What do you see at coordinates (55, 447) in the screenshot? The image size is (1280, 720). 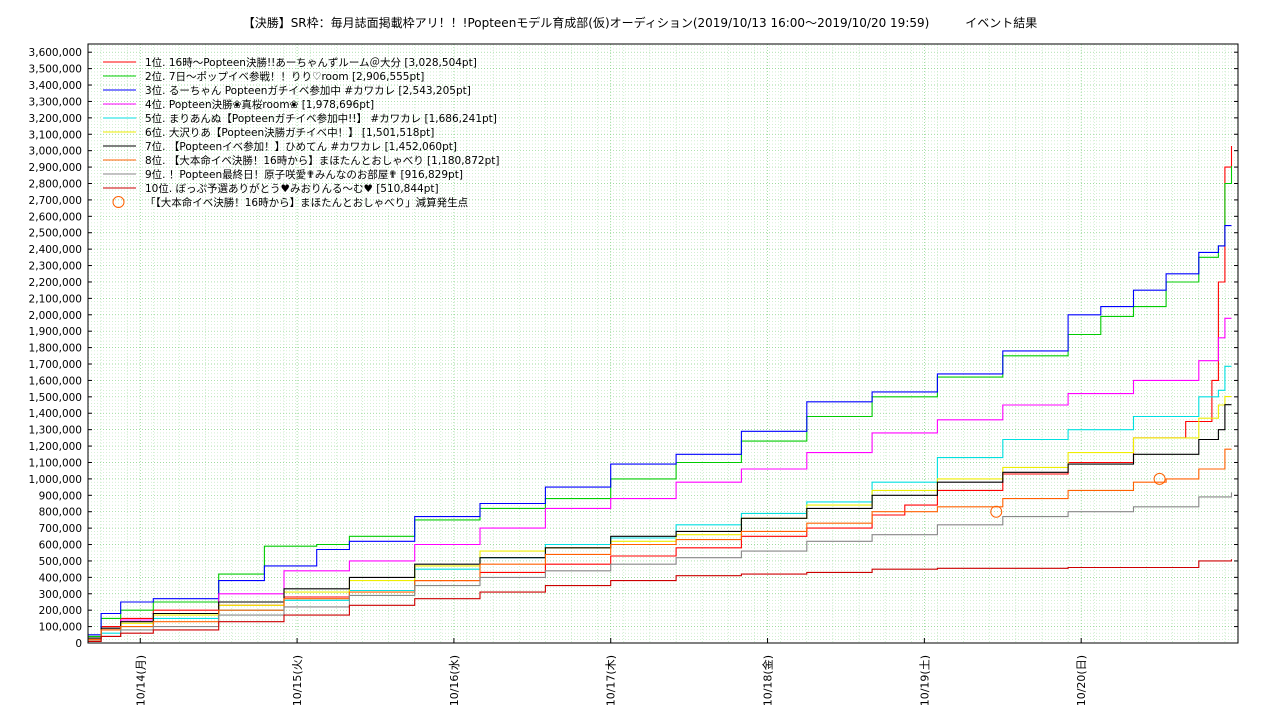 I see `y-tick-label: 1,200,000` at bounding box center [55, 447].